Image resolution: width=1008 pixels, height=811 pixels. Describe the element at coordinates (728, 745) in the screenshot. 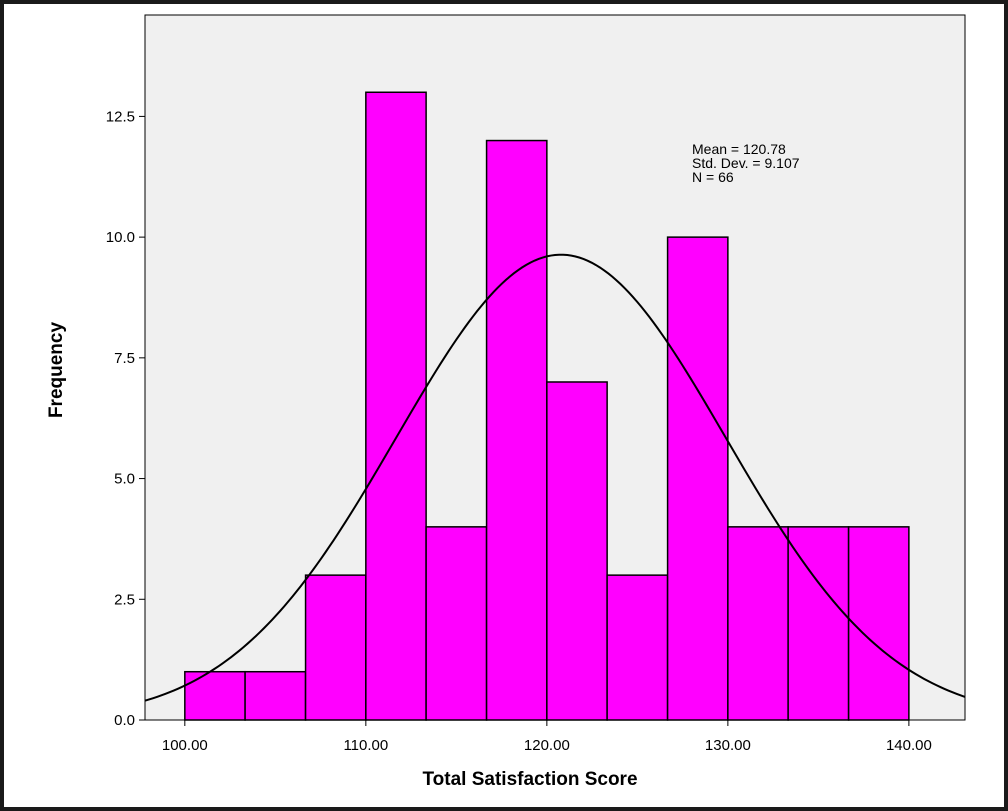

I see `x-tick-label-4: 130.00` at that location.